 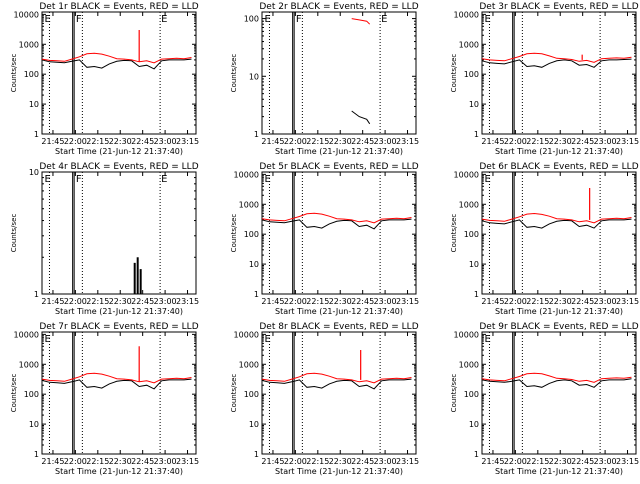 What do you see at coordinates (338, 167) in the screenshot?
I see `panel-title: Det 5r BLACK = Events, RED = LLD` at bounding box center [338, 167].